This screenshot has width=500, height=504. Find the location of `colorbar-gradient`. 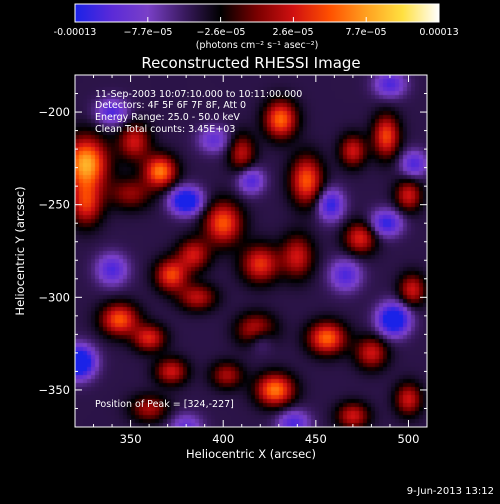

colorbar-gradient is located at coordinates (257, 13).